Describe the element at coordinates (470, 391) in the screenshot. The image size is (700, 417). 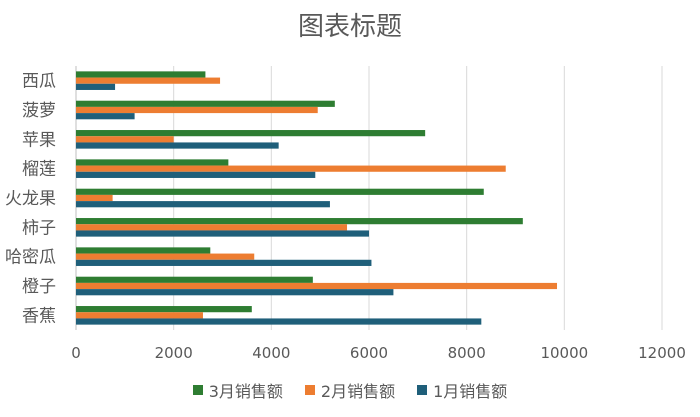
I see `legend-label-january: 1月销售额` at that location.